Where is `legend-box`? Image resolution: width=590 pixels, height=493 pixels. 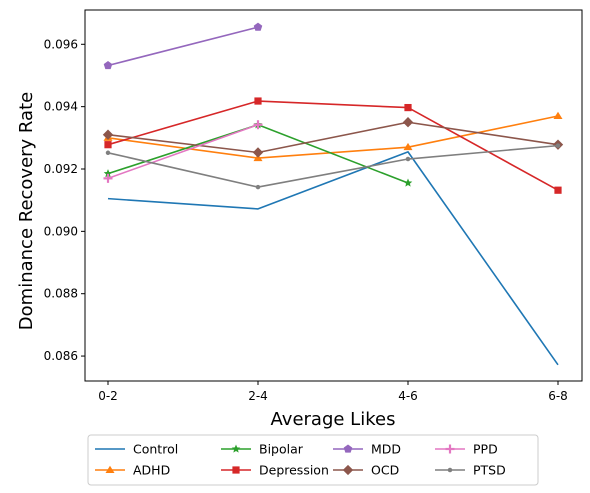
legend-box is located at coordinates (313, 460).